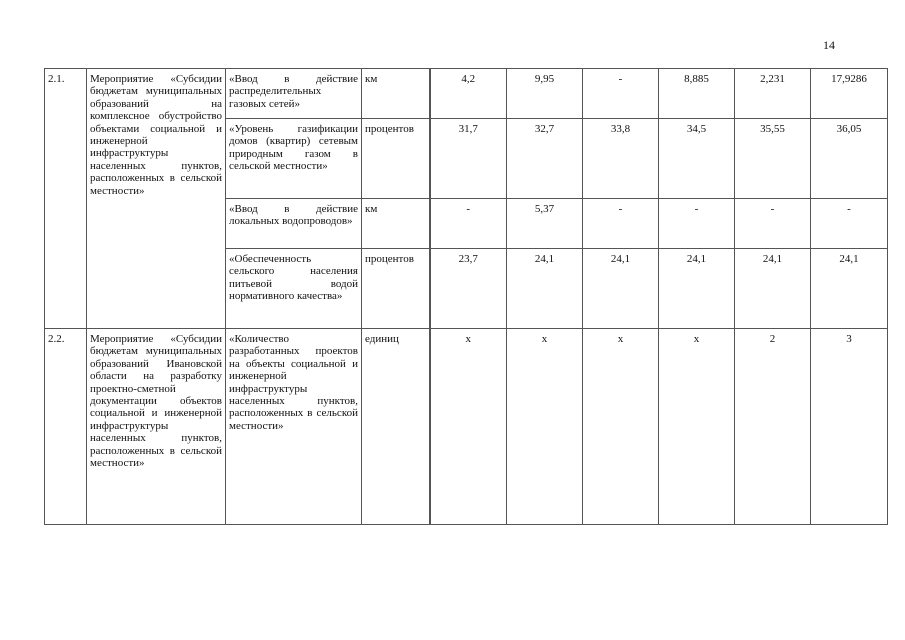 This screenshot has width=905, height=640. What do you see at coordinates (468, 288) in the screenshot?
I see `value-cell: 23,7` at bounding box center [468, 288].